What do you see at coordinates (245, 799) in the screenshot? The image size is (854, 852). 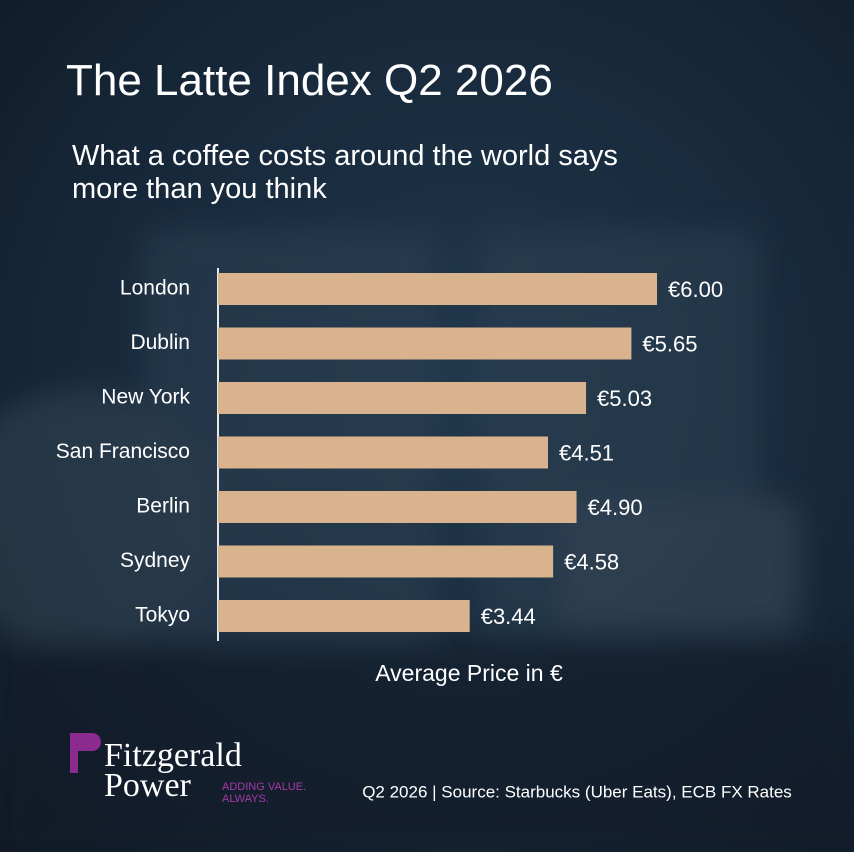 I see `brand-tagline: ALWAYS.` at bounding box center [245, 799].